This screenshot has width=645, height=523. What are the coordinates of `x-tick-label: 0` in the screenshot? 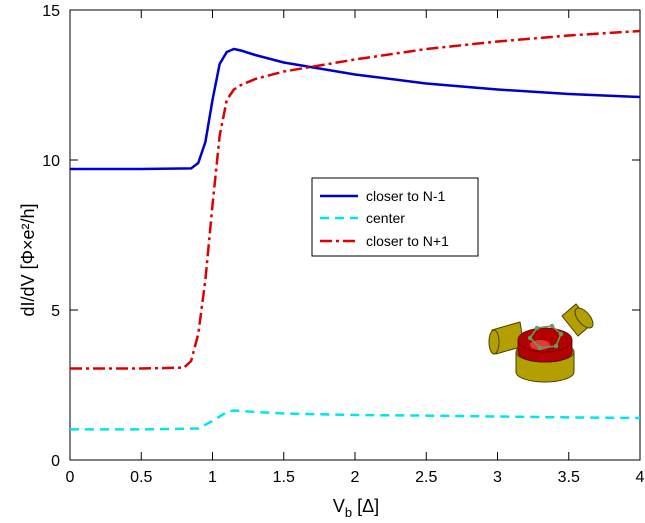 It's located at (70, 477).